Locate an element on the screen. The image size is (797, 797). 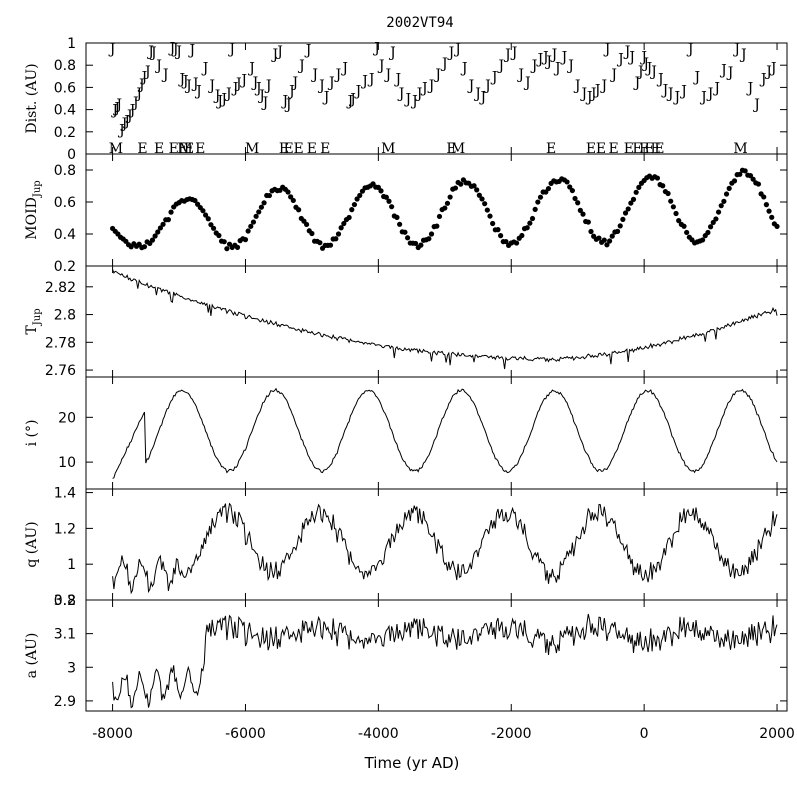
x-axis-label: Time (yr AD) is located at coordinates (412, 763).